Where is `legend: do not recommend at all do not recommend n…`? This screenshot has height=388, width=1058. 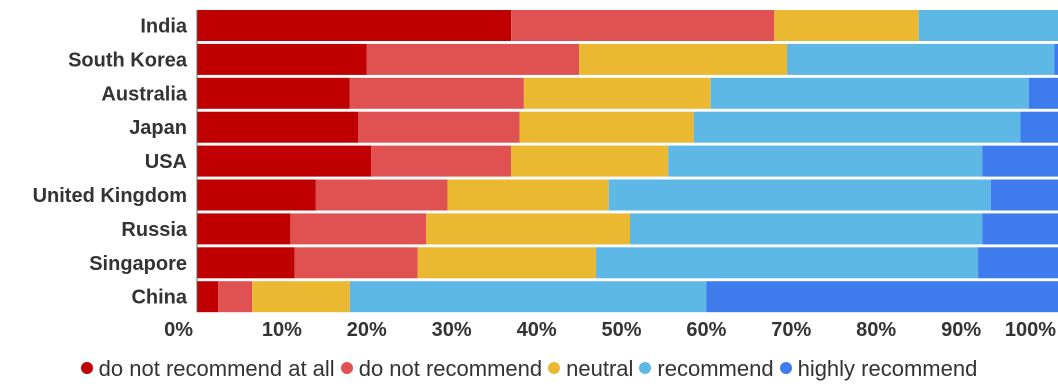 legend: do not recommend at all do not recommend n… is located at coordinates (529, 369).